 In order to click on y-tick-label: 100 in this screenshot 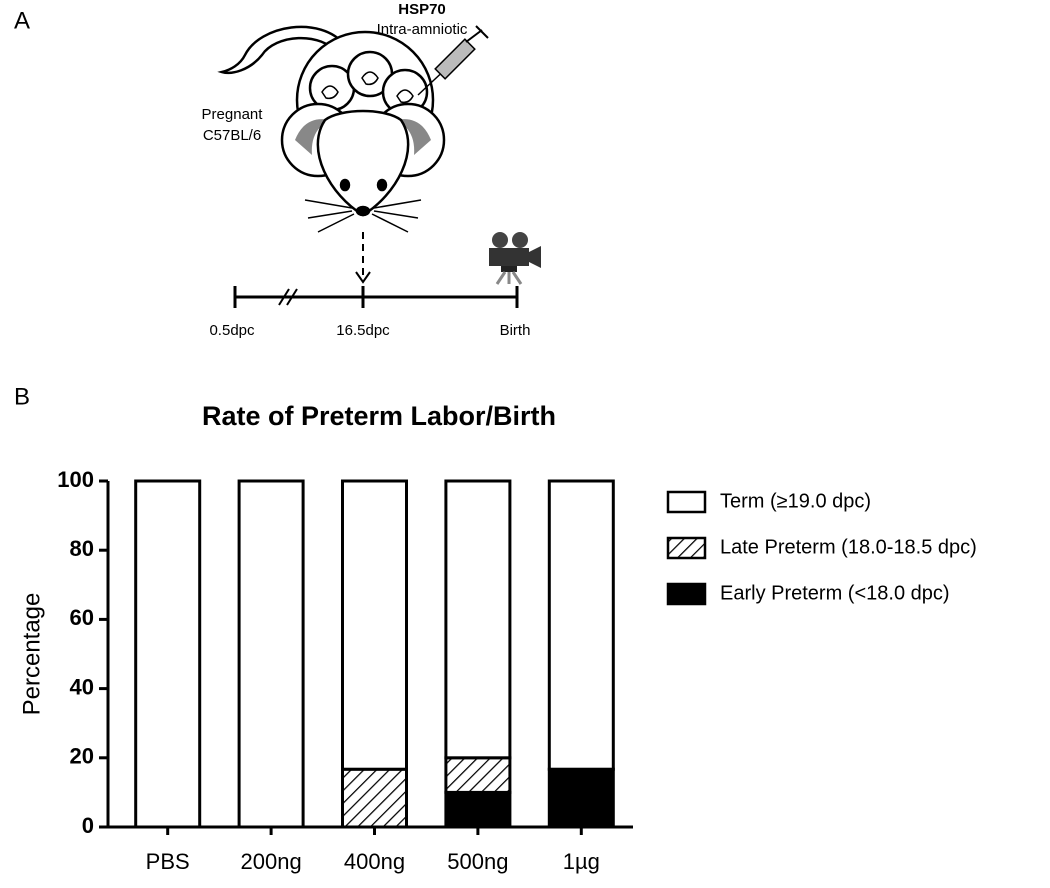, I will do `click(75, 479)`.